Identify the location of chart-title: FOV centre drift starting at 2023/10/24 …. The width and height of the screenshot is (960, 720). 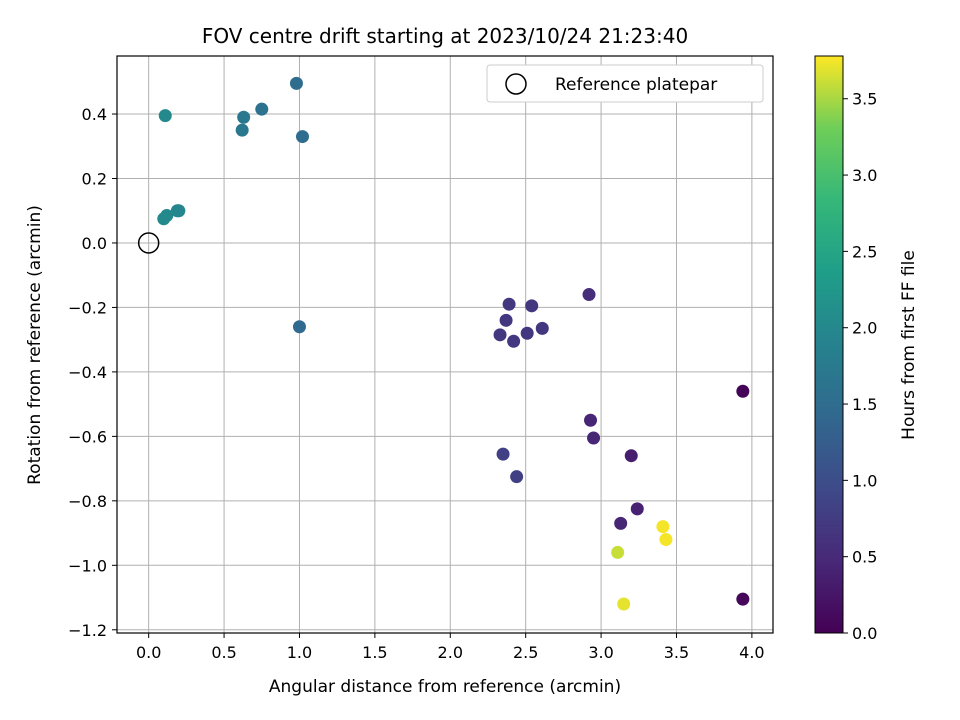
(445, 36).